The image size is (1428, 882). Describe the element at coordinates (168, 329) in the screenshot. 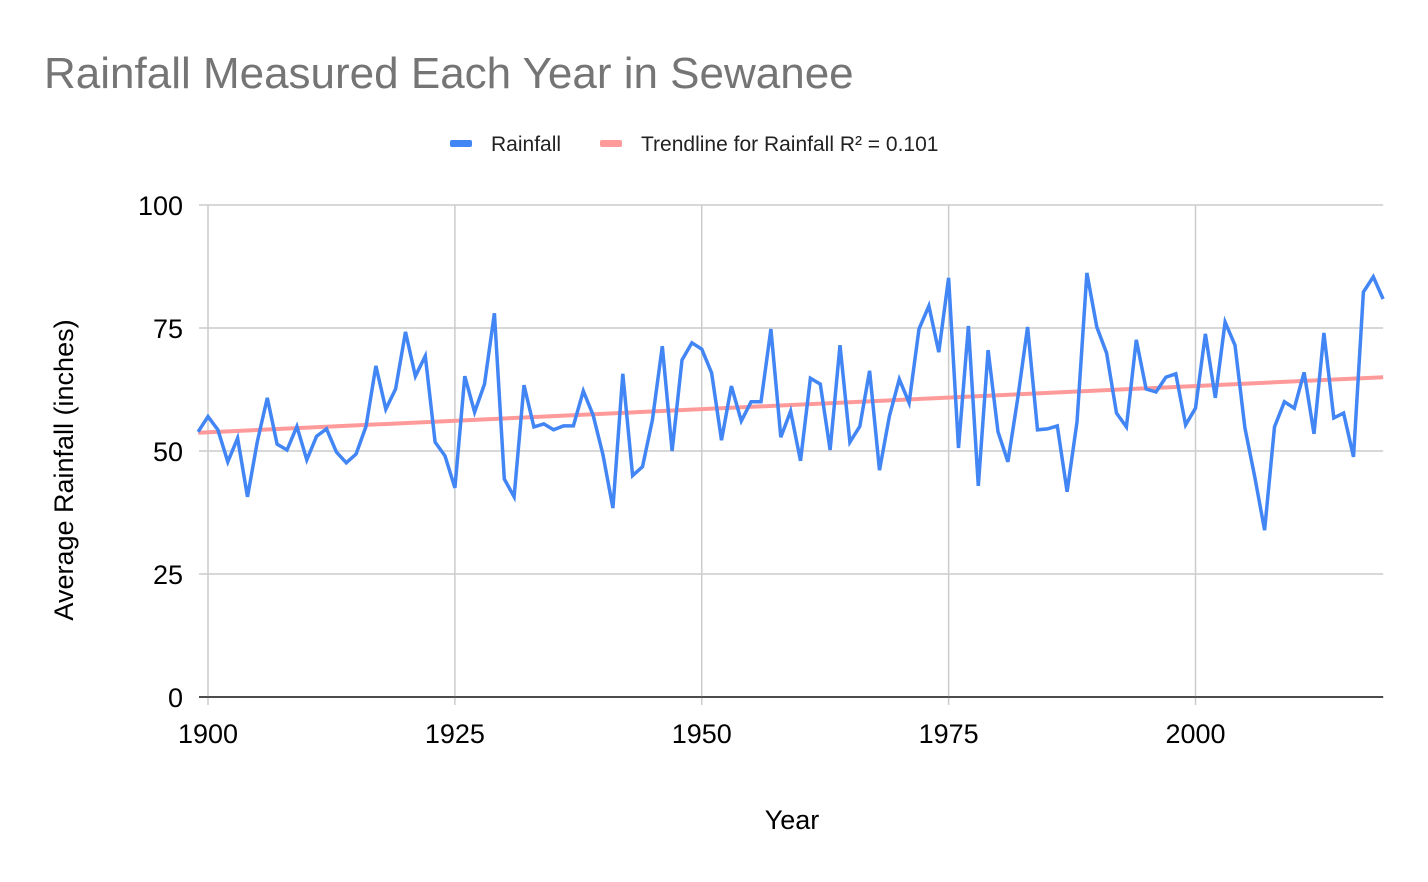

I see `y-tick-label: 75` at that location.